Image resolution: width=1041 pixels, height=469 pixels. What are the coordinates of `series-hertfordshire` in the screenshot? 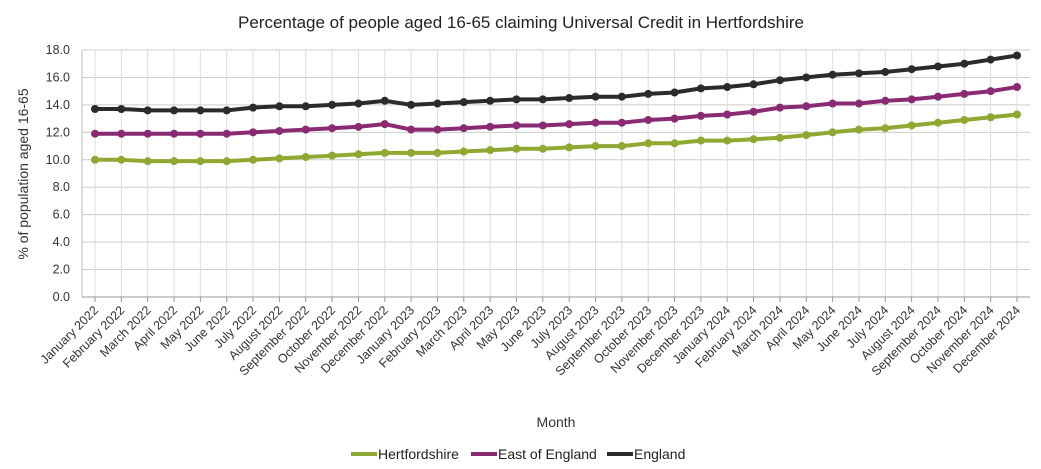 It's located at (556, 138).